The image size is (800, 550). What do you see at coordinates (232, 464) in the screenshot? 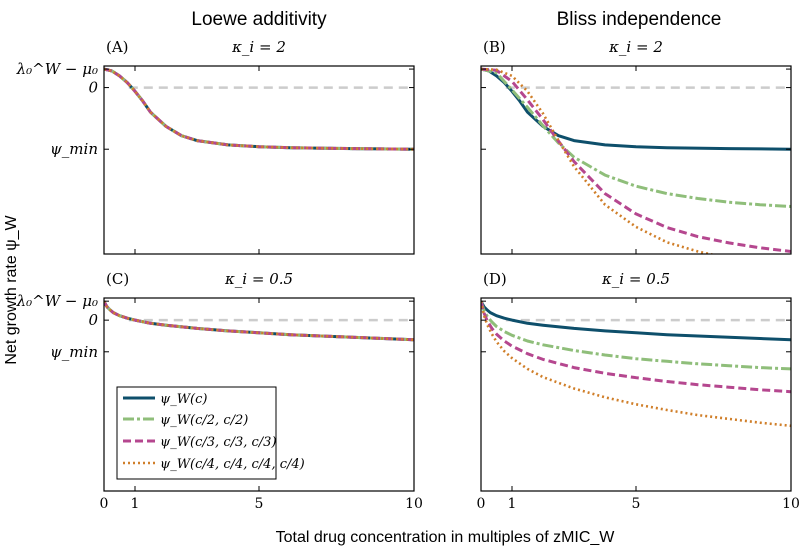
I see `legend-label: ψ_W(c/4, c/4, c/4, c/4)` at bounding box center [232, 464].